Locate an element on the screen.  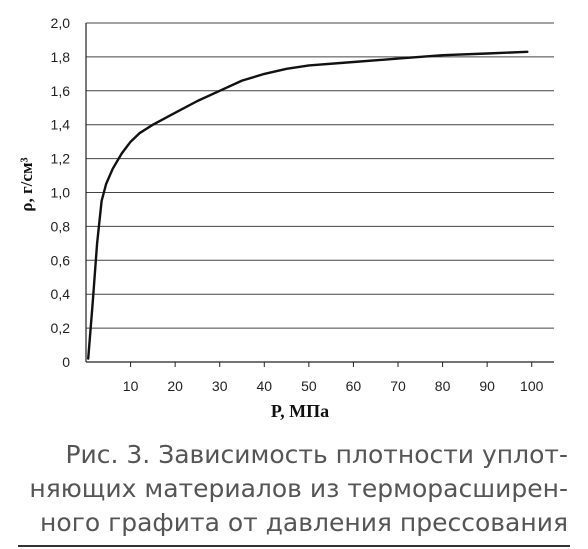
x-tick-label: 80 is located at coordinates (443, 386).